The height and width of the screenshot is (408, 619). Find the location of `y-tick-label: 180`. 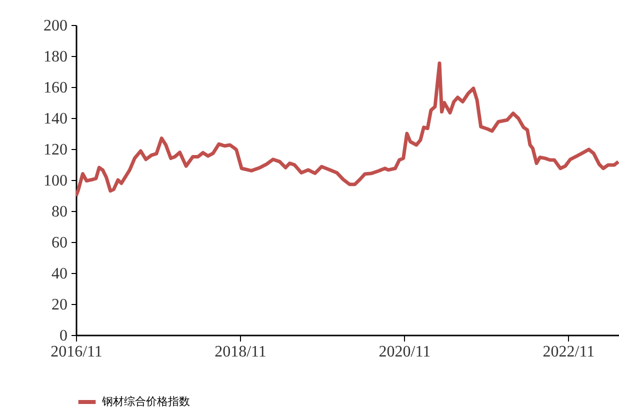

y-tick-label: 180 is located at coordinates (56, 57).